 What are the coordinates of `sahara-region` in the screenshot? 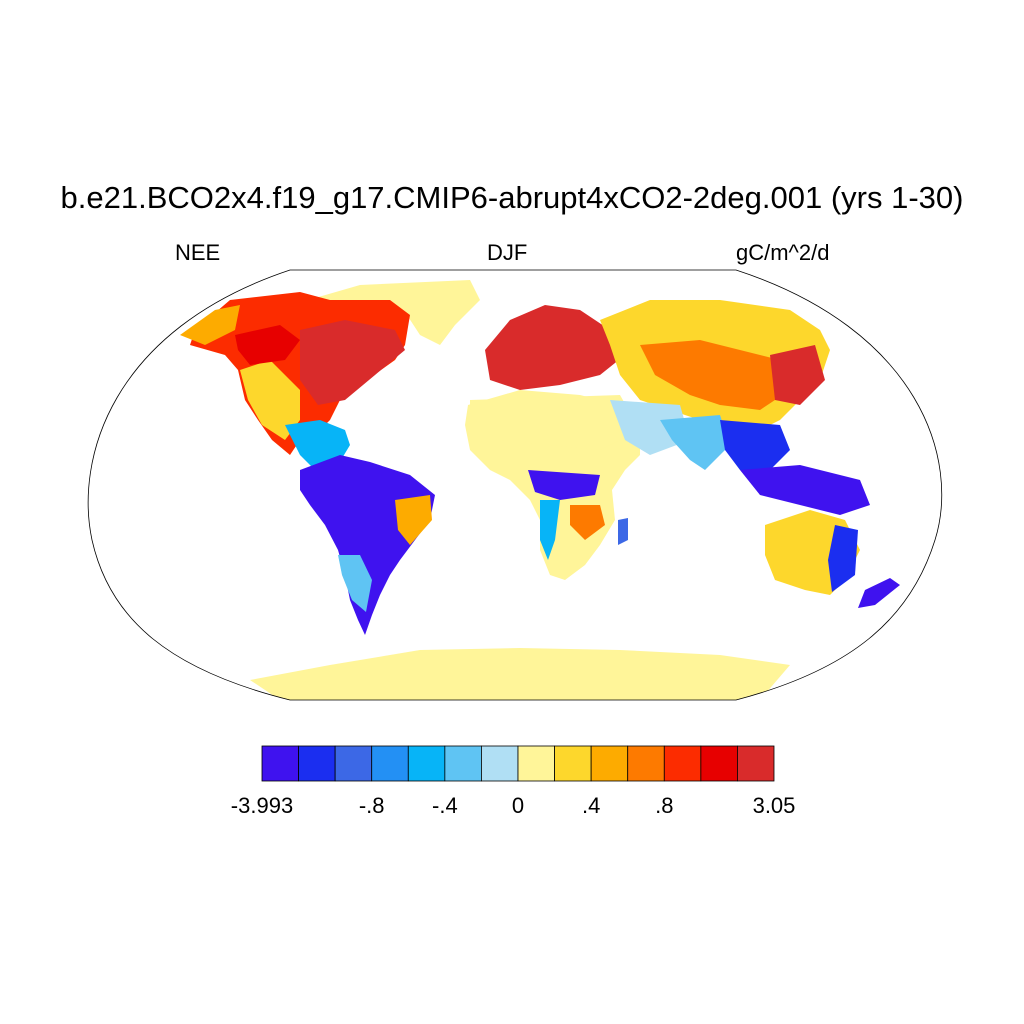 It's located at (555, 422).